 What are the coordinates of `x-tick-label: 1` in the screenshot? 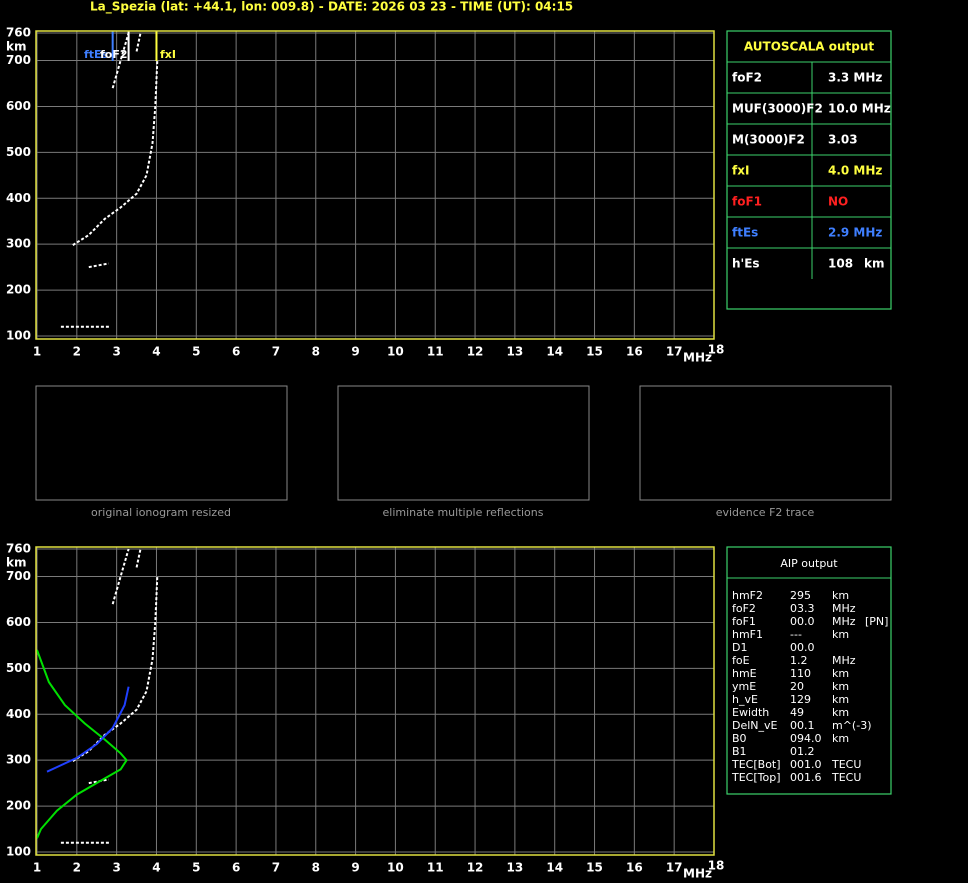 It's located at (37, 868).